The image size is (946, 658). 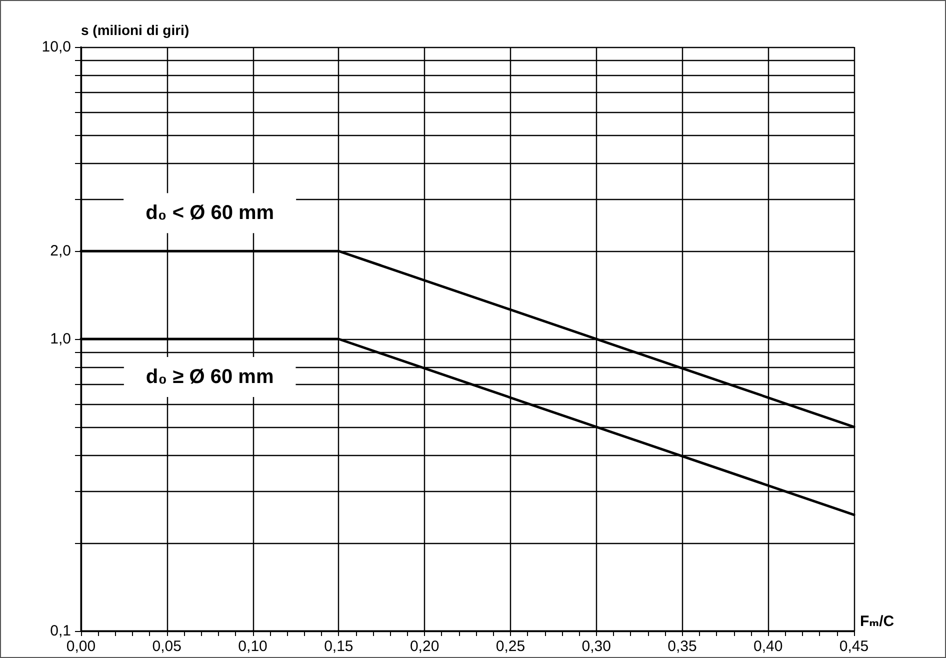 I want to click on x-tick-label: 0,40, so click(x=768, y=646).